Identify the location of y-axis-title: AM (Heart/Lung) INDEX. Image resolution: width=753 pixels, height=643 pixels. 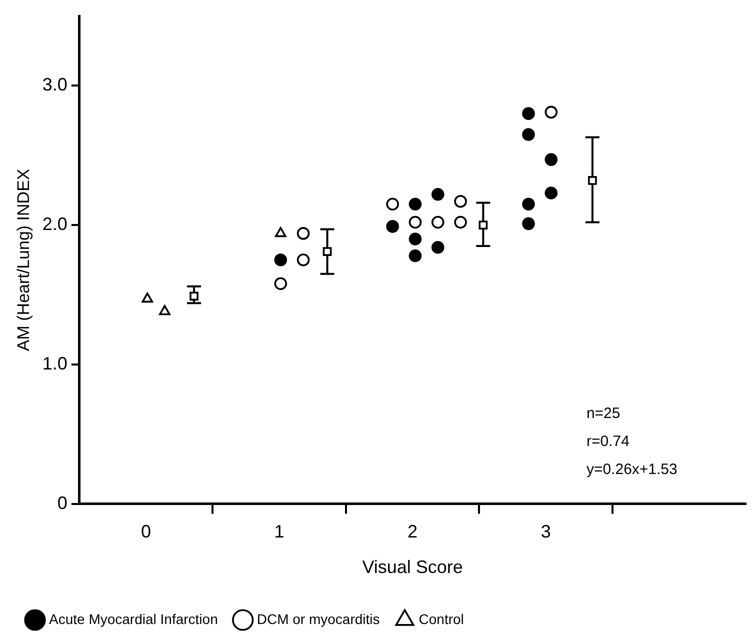
(23, 260).